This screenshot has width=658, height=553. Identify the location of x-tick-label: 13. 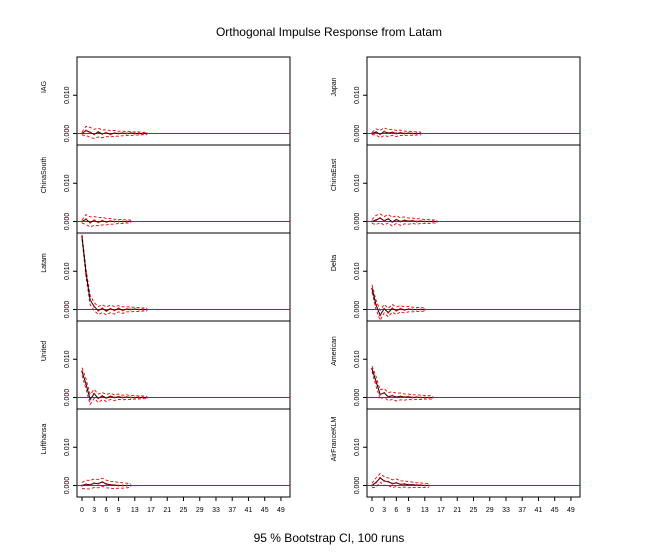
(135, 510).